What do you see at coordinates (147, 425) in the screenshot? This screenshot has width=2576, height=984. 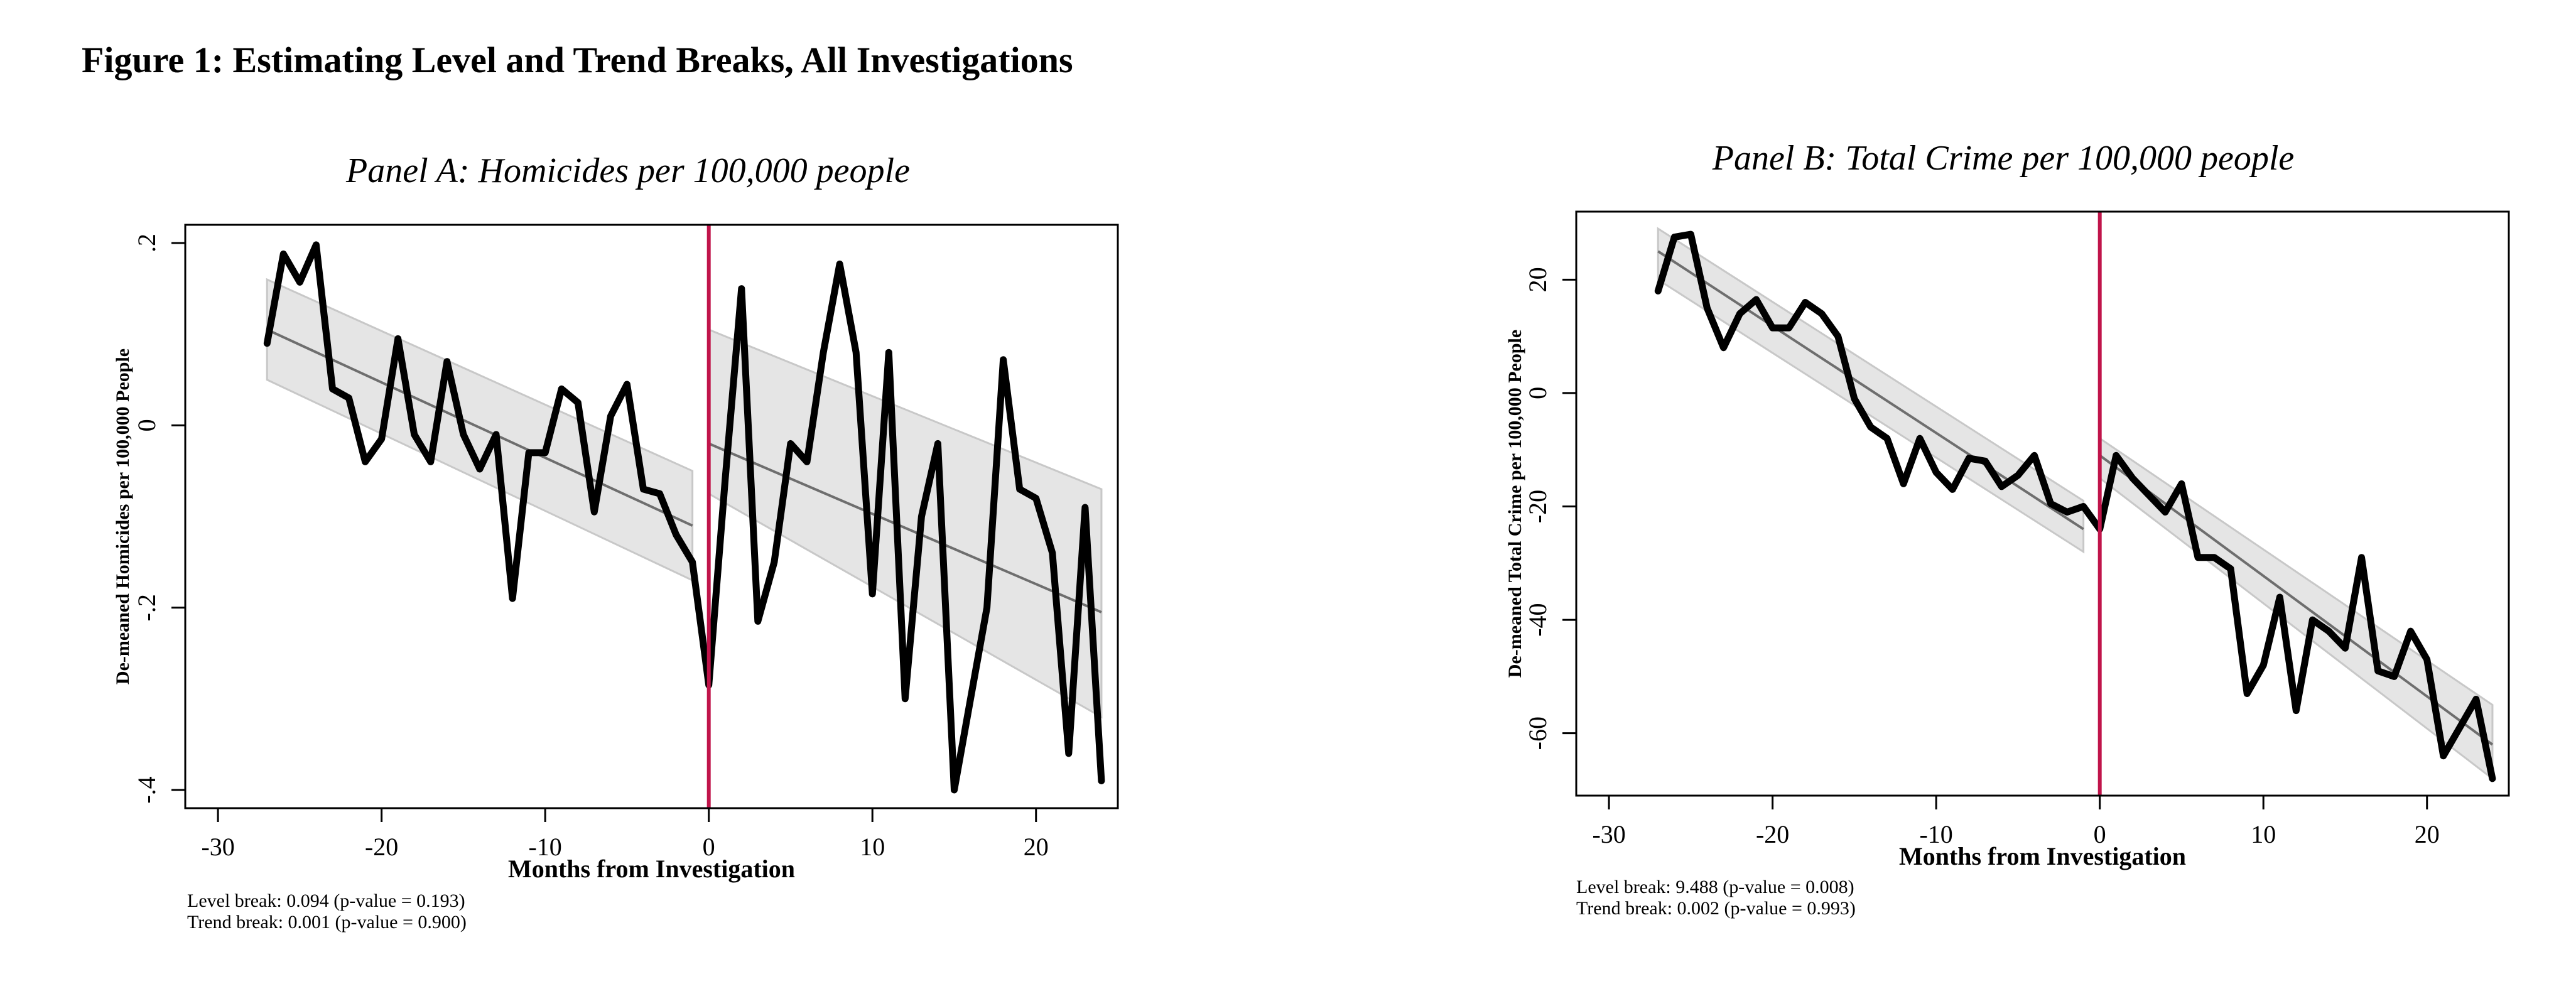 I see `panel-a-y-tick-label: 0` at bounding box center [147, 425].